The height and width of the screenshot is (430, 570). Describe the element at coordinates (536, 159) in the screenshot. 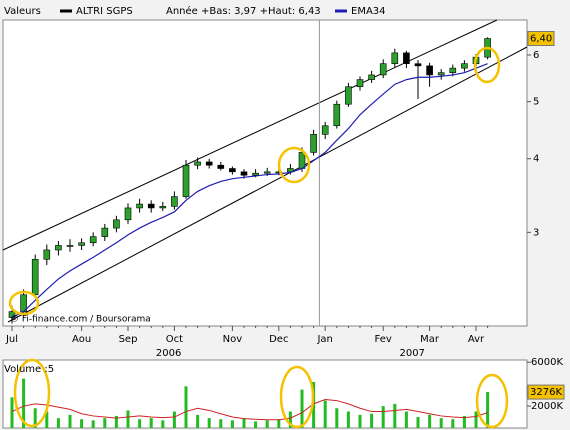

I see `y-tick-label: 4` at that location.